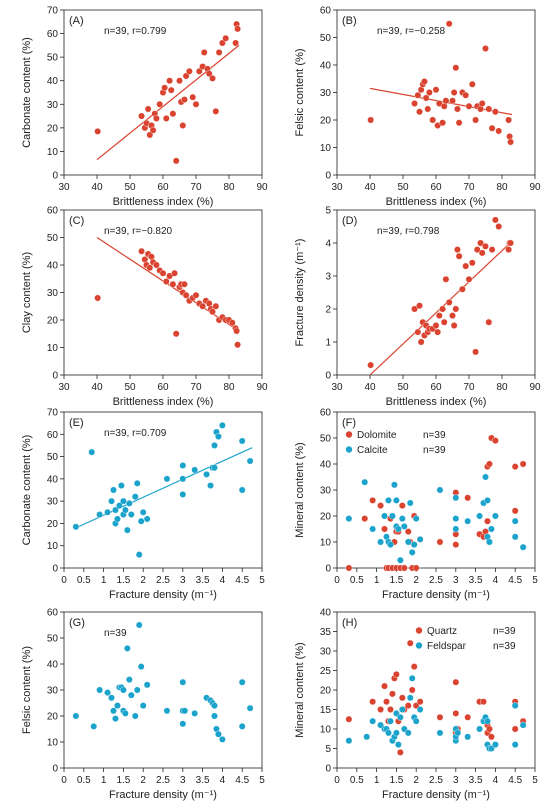 The image size is (550, 808). I want to click on x-tick-label: 80, so click(502, 387).